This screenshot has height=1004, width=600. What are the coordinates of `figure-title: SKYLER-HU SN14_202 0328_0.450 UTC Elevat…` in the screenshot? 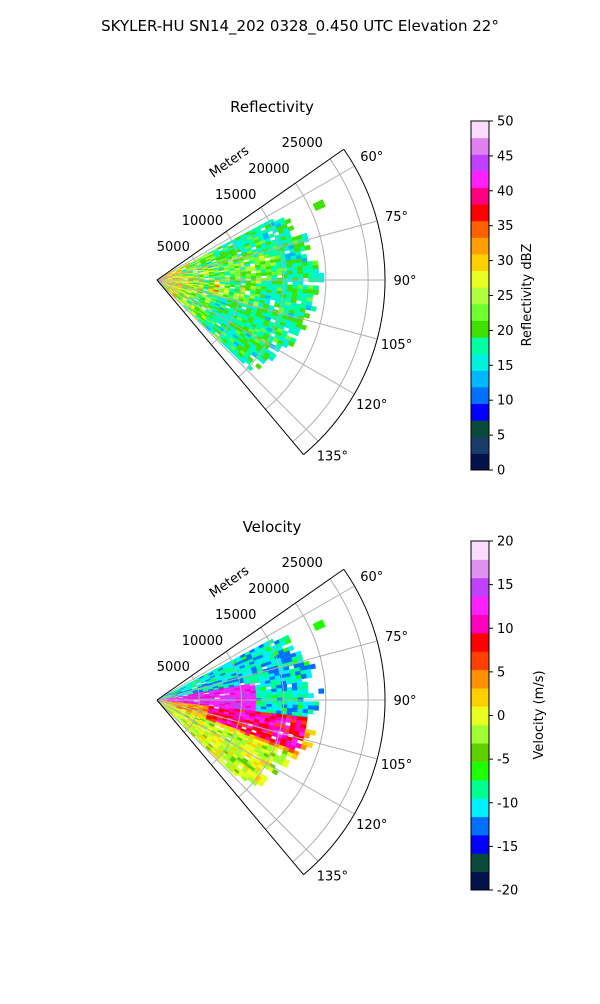 It's located at (300, 26).